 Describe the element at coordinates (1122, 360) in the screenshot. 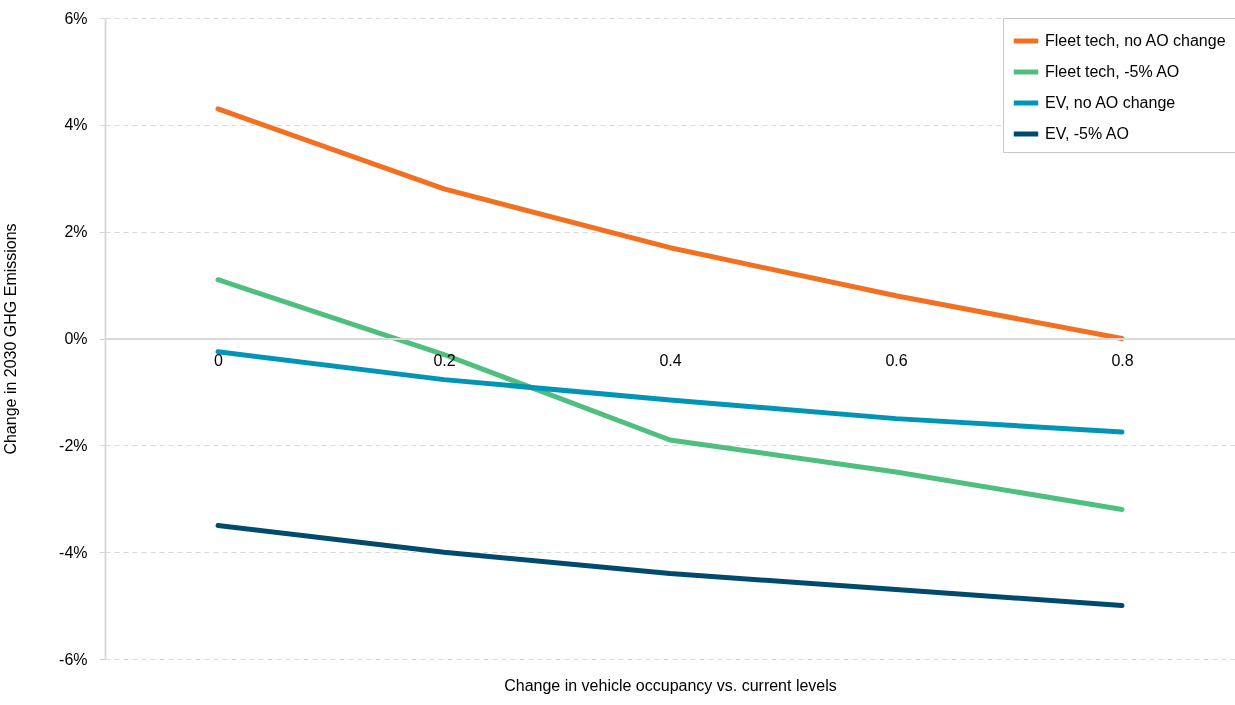

I see `x-tick-label: 0.8` at that location.